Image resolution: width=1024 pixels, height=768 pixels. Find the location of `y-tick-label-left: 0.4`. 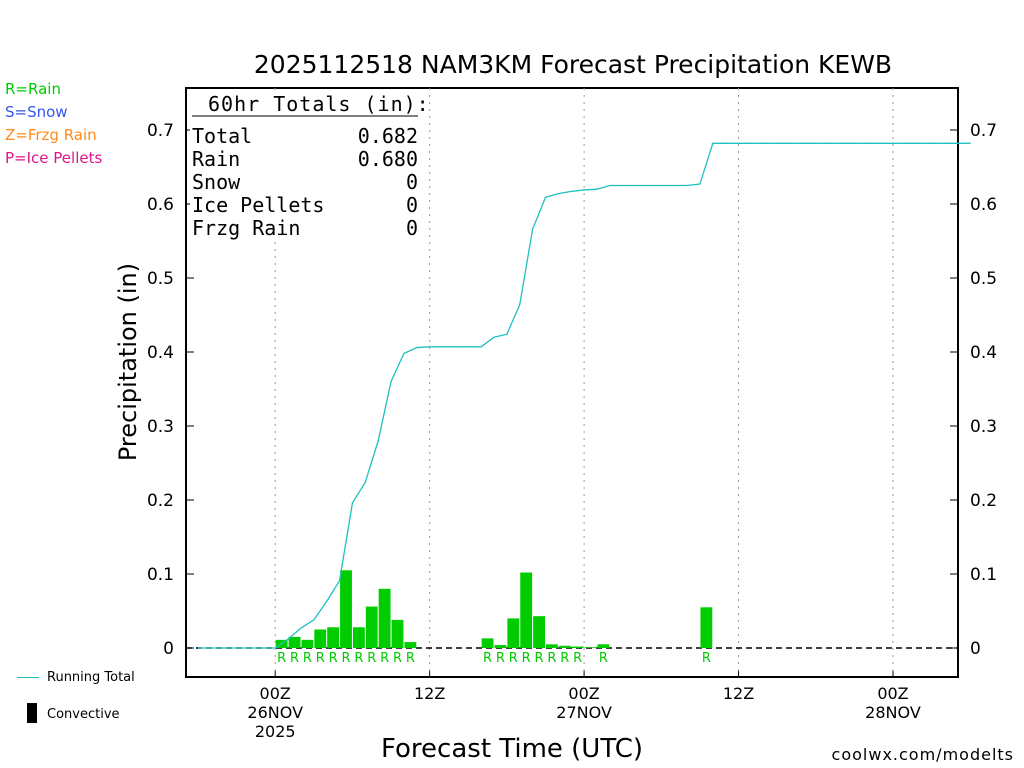

y-tick-label-left: 0.4 is located at coordinates (160, 353).